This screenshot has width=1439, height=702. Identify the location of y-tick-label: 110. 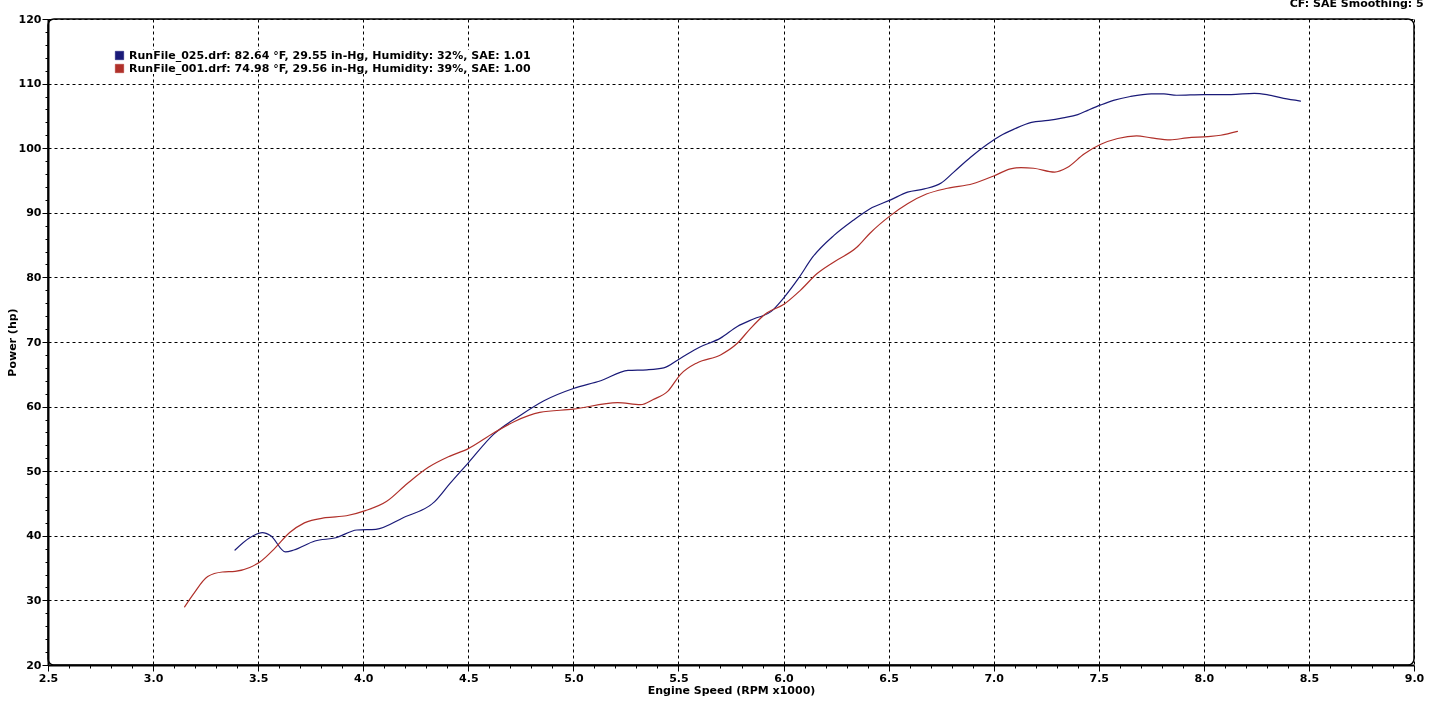
(30, 84).